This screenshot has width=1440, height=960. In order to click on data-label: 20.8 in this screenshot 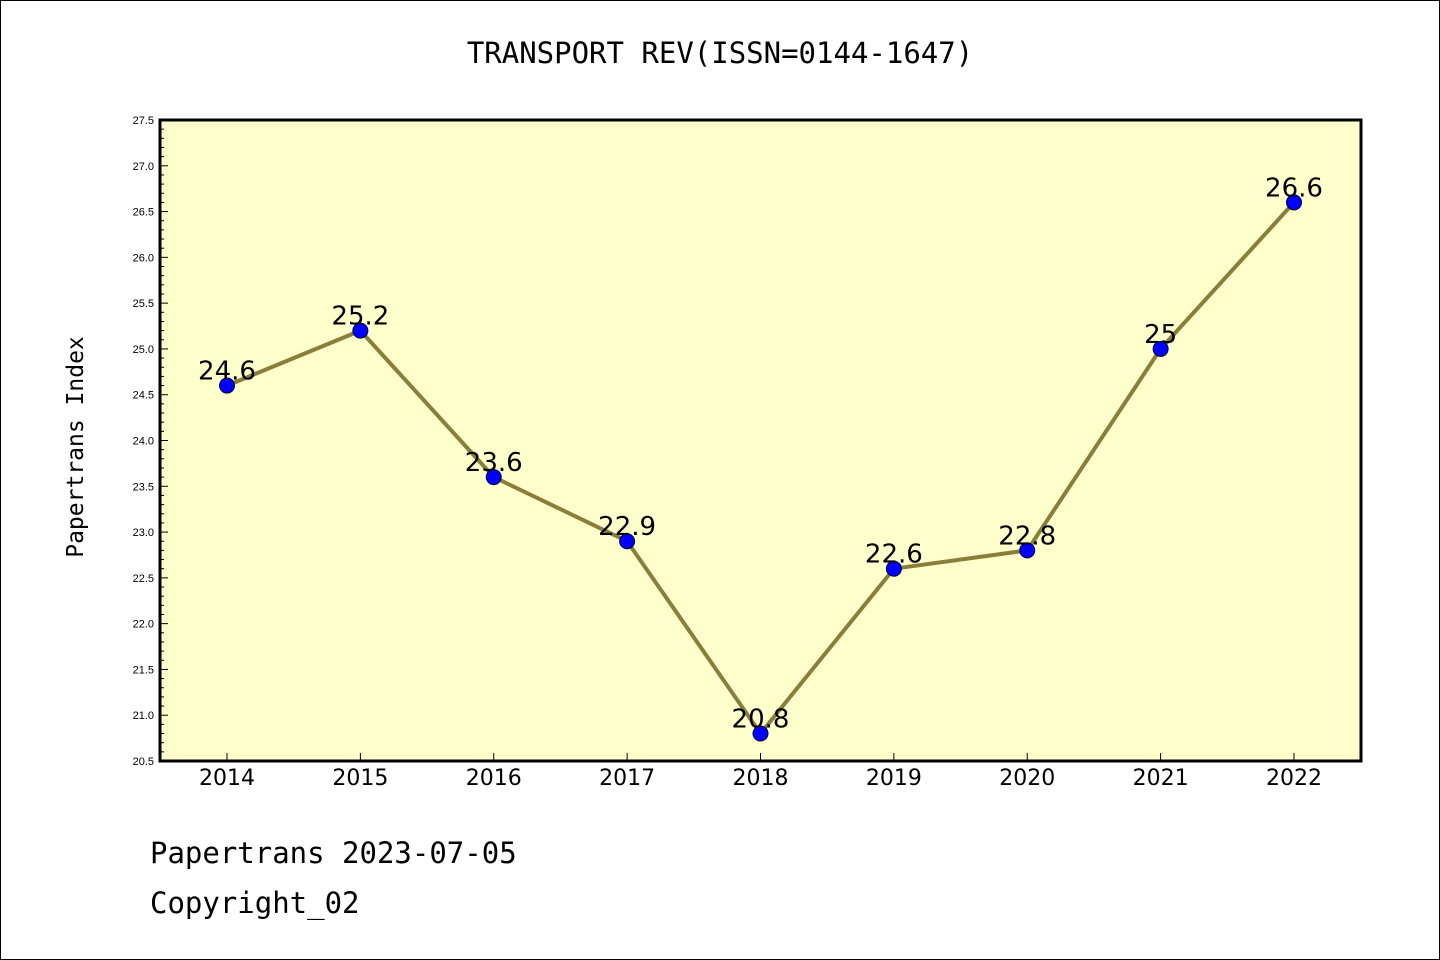, I will do `click(761, 720)`.